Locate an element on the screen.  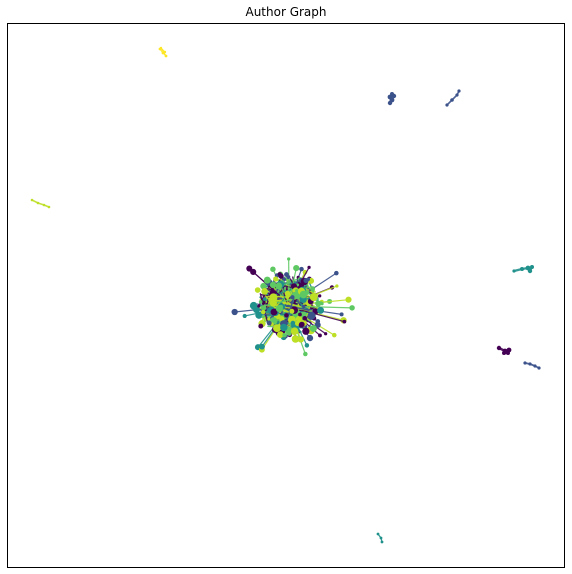
chart-title: Author Graph is located at coordinates (286, 12).